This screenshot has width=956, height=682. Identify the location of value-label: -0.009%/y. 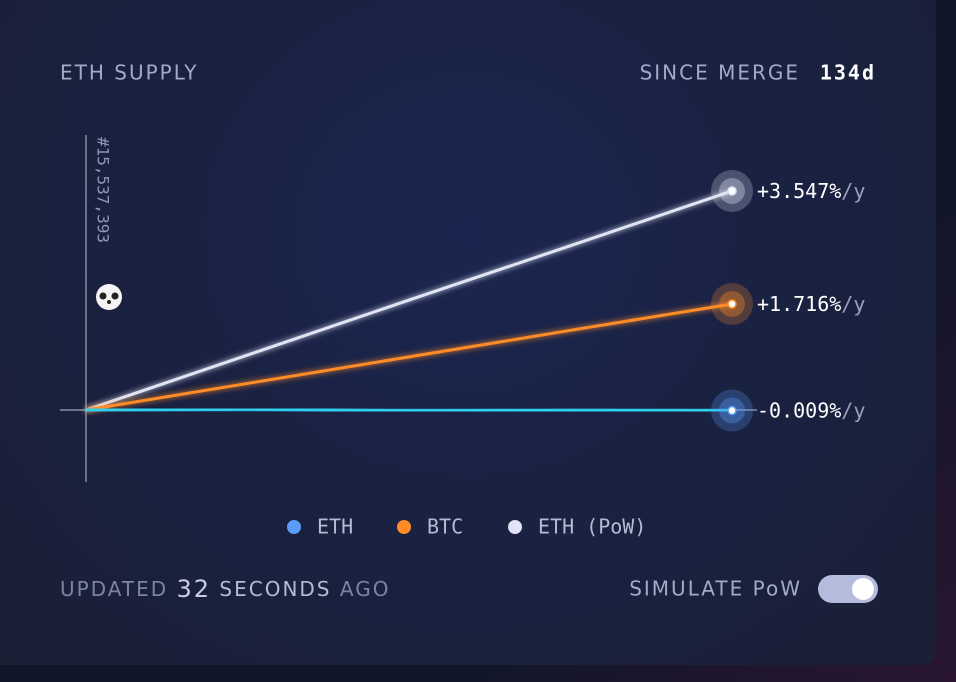
(811, 410).